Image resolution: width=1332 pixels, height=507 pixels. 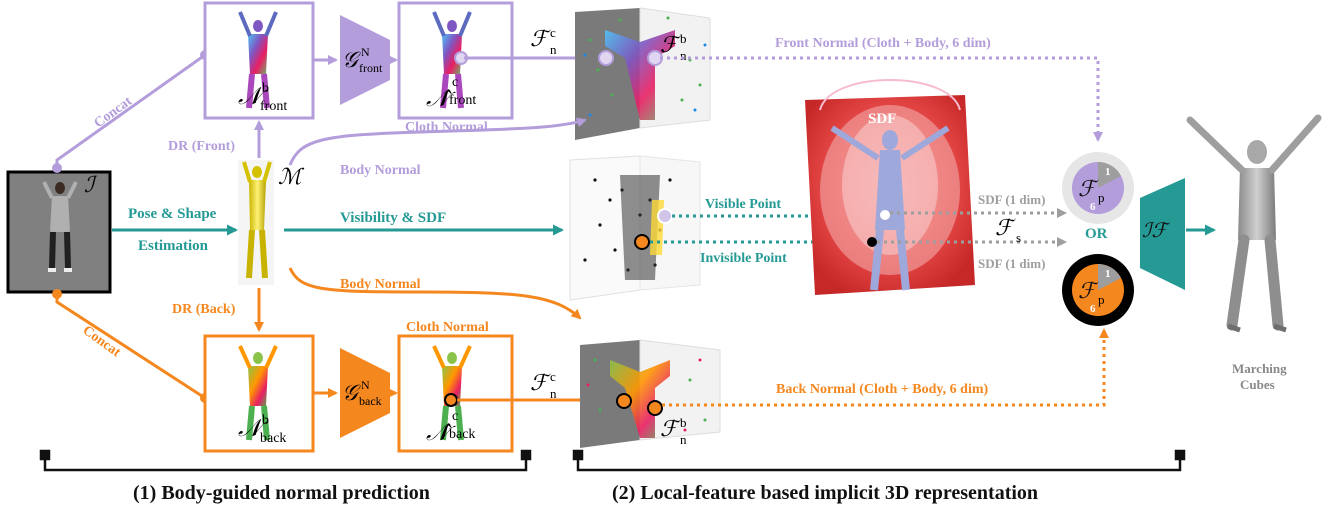 What do you see at coordinates (1088, 291) in the screenshot?
I see `symbol-Fp-bot: ℱ` at bounding box center [1088, 291].